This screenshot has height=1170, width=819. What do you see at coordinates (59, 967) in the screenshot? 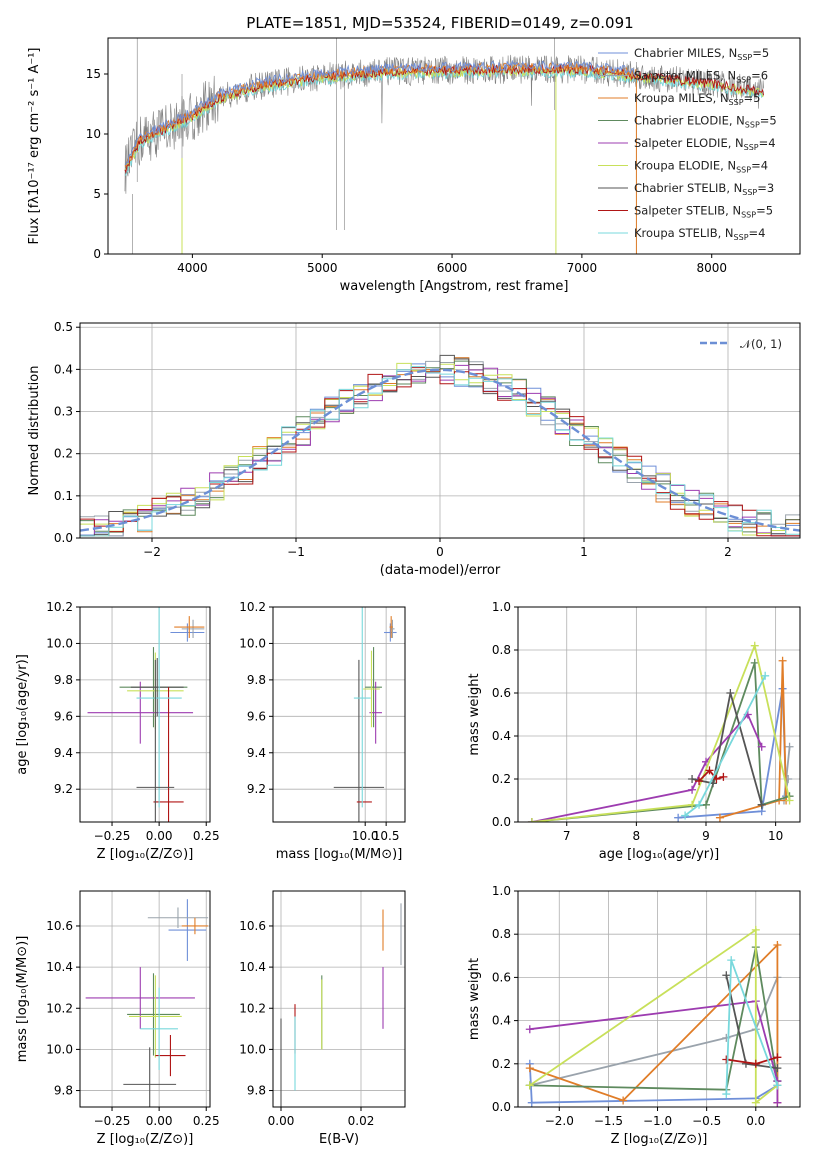
I see `z_mass-ytick-label: 10.4` at bounding box center [59, 967].